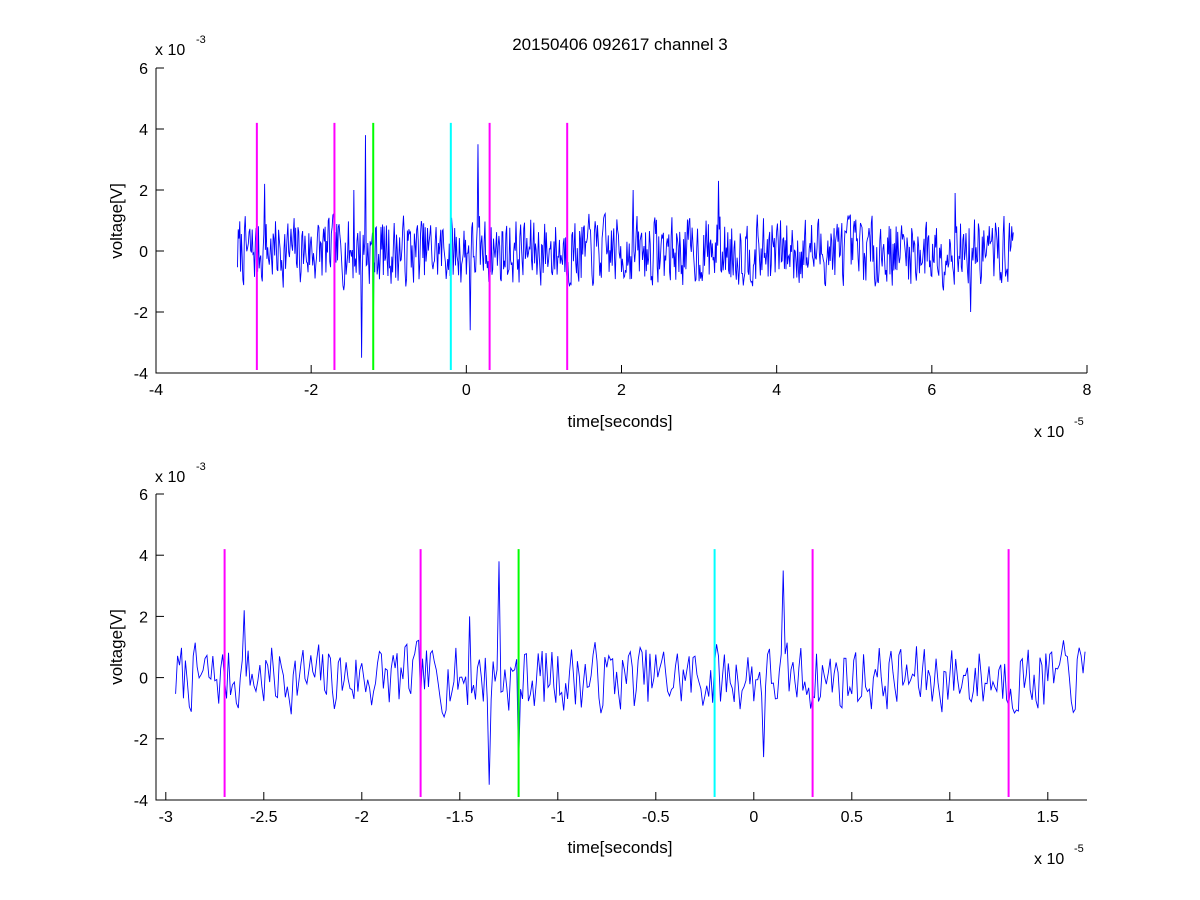 This screenshot has width=1200, height=900. Describe the element at coordinates (1087, 390) in the screenshot. I see `x-tick-label: 8` at that location.